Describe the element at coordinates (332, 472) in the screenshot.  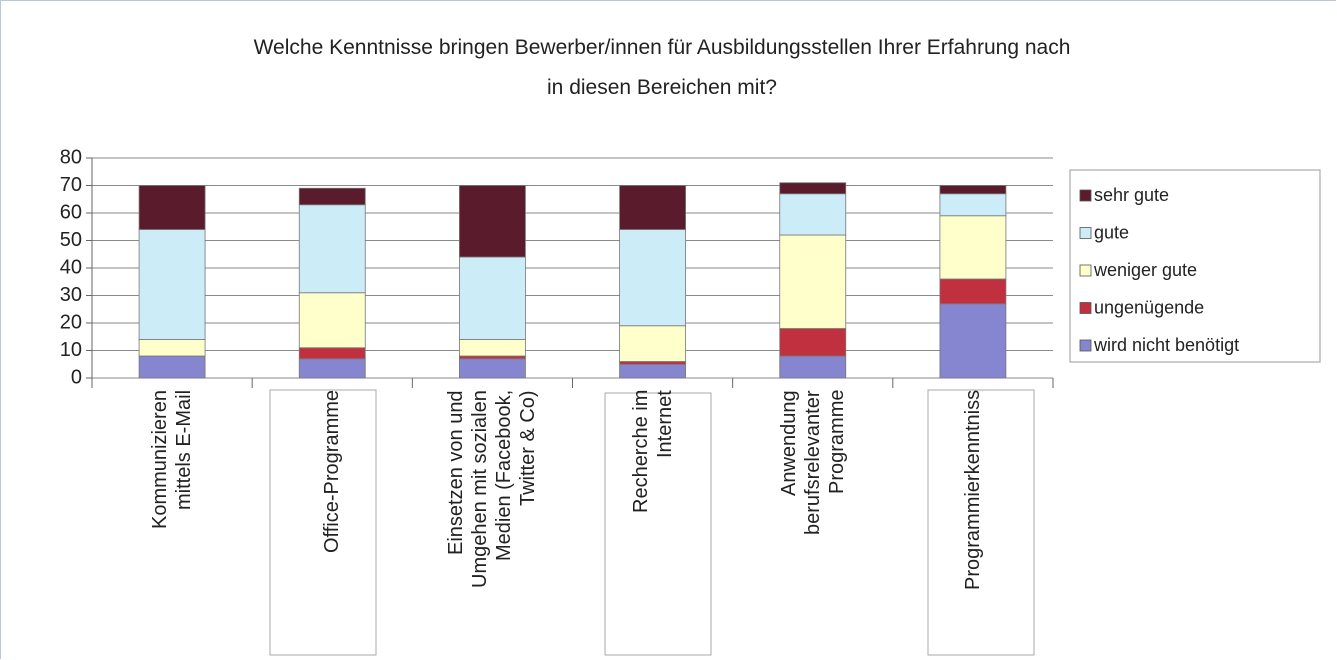
I see `x-tick-label: Office-Programme` at that location.